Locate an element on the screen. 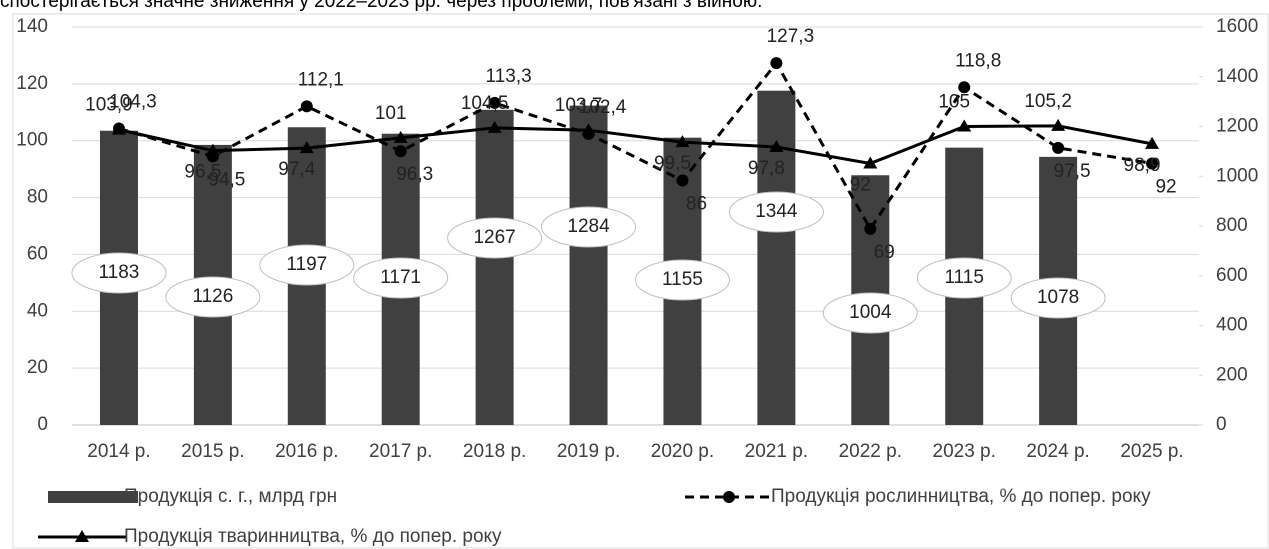 This screenshot has height=549, width=1269. legend-label: Продукція рослинництва, % до попер. року is located at coordinates (961, 496).